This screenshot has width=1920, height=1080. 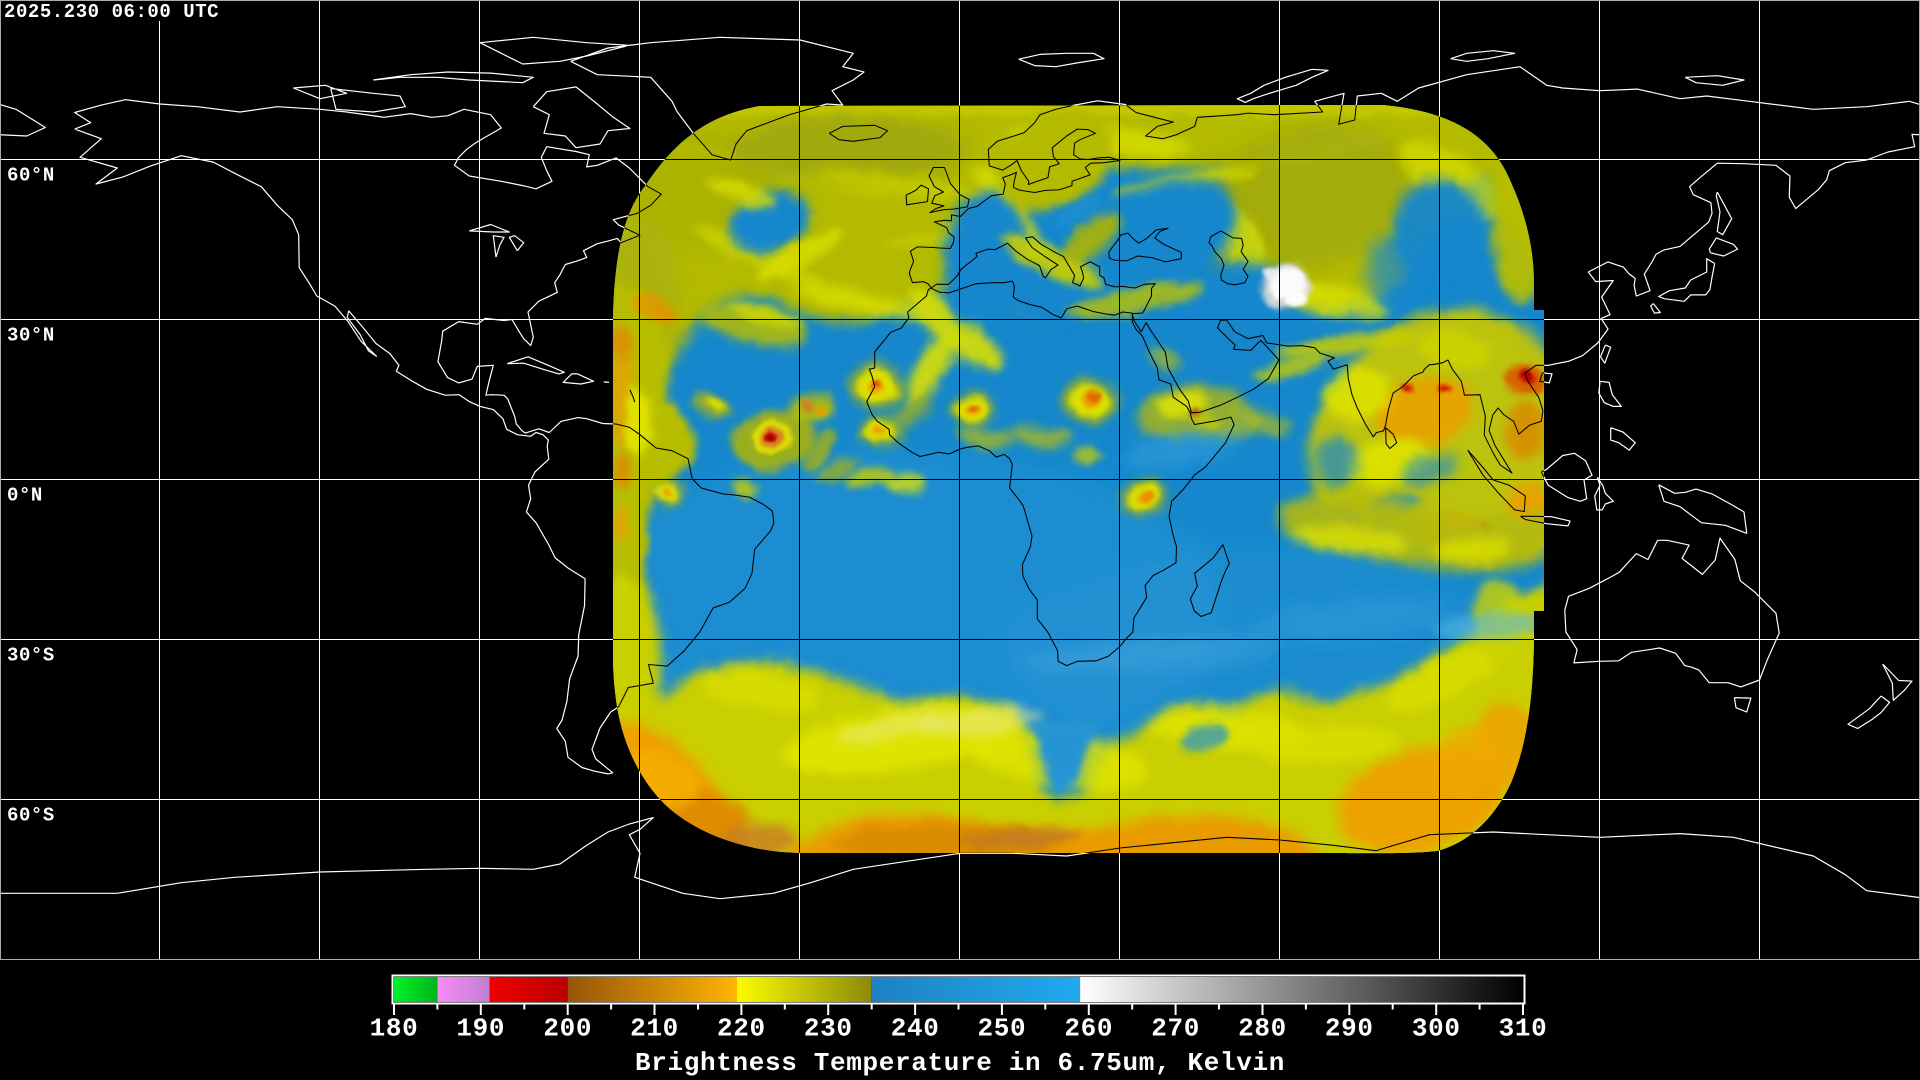 What do you see at coordinates (31, 336) in the screenshot?
I see `svg-text: 30°N` at bounding box center [31, 336].